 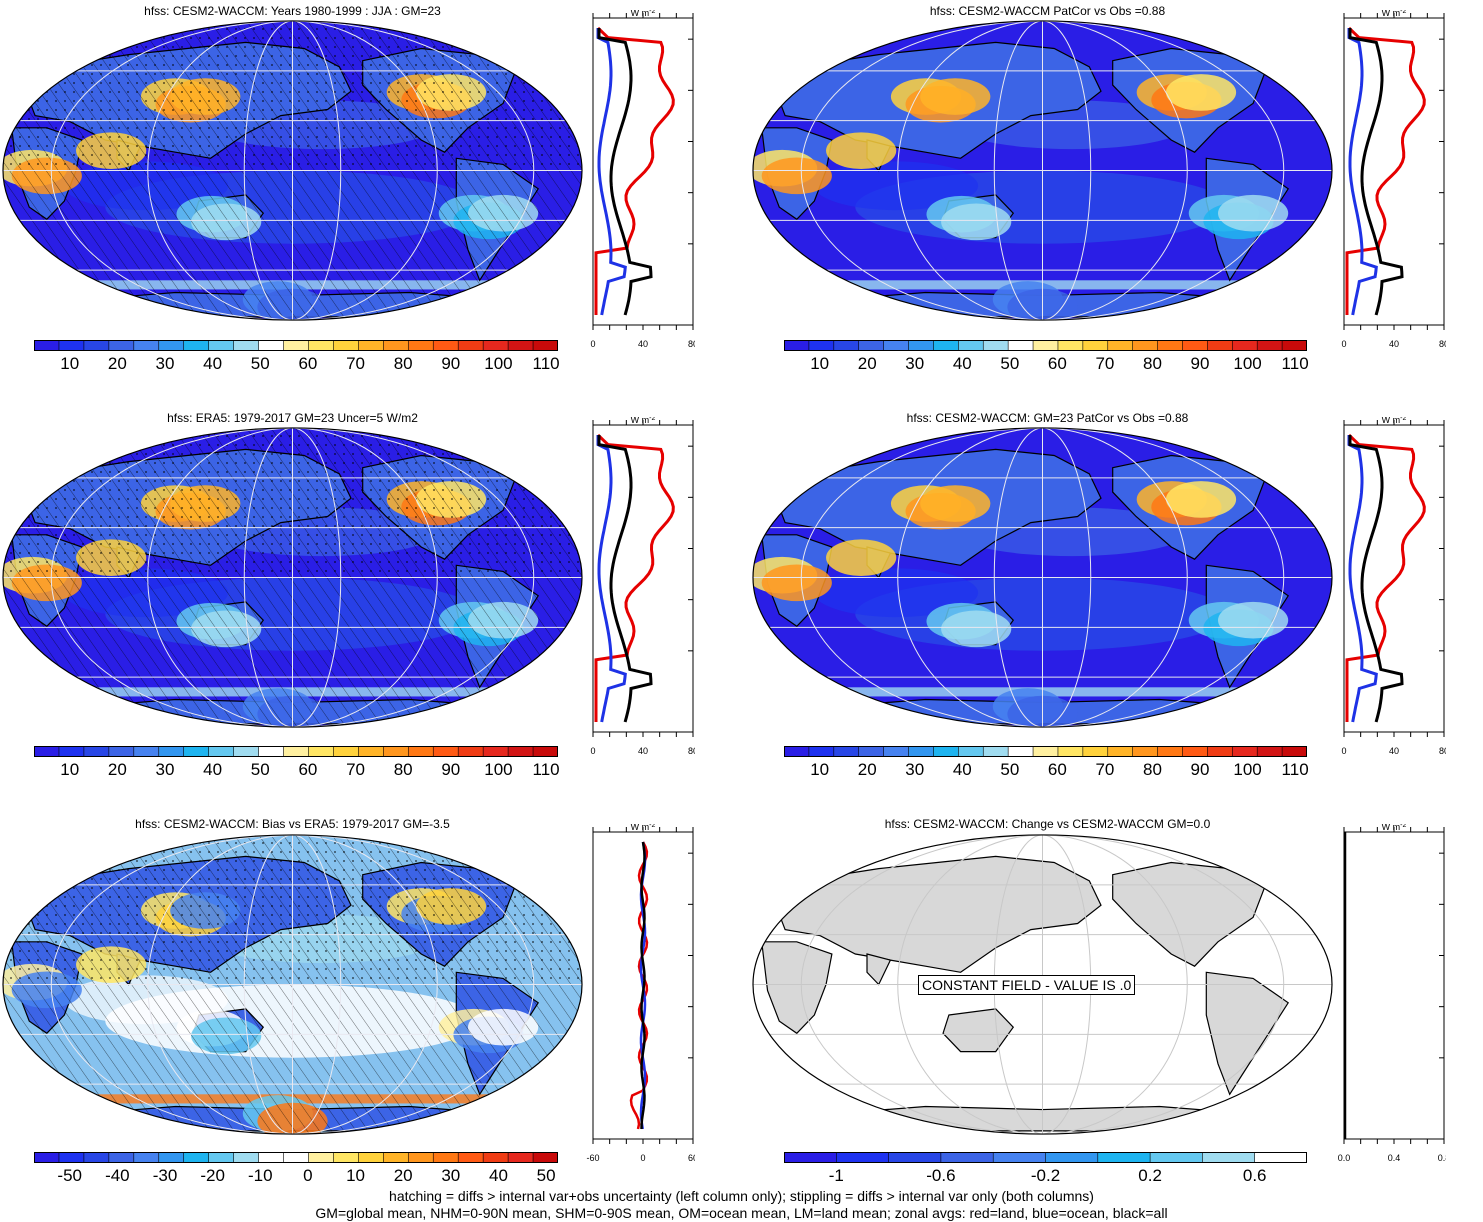 I want to click on colorbar-tick-label: 40, so click(x=213, y=769).